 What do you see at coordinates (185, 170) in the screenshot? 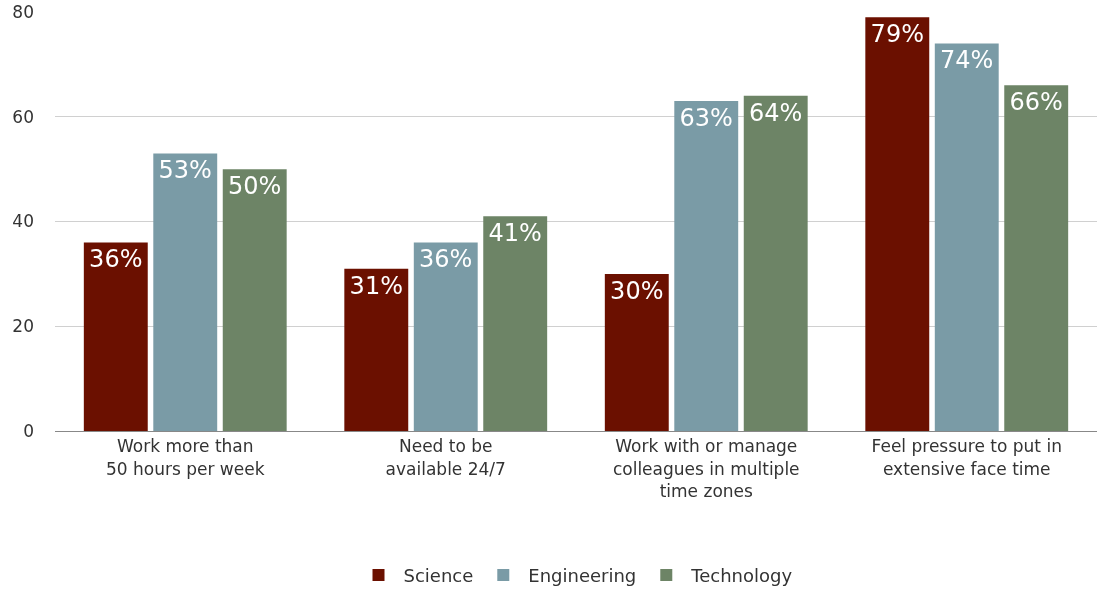
I see `data-label: 53%` at bounding box center [185, 170].